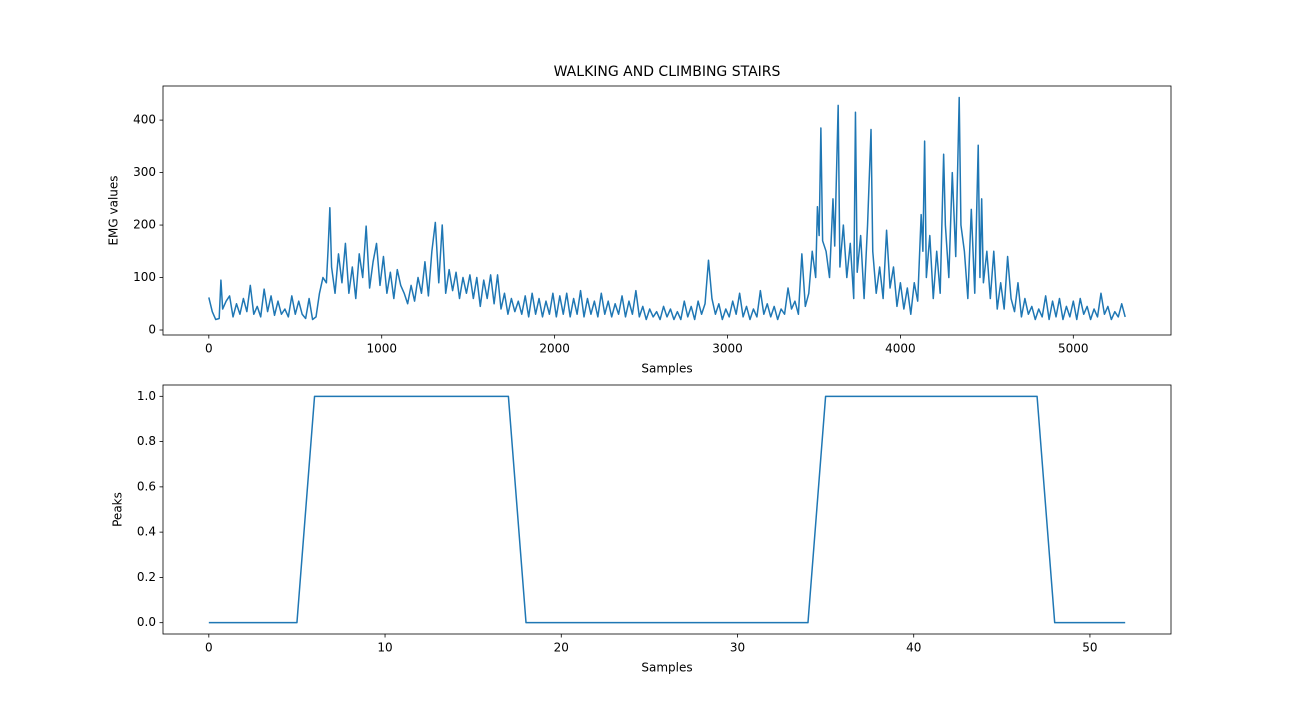 The height and width of the screenshot is (710, 1301). Describe the element at coordinates (384, 648) in the screenshot. I see `x-tick-label: 10` at that location.